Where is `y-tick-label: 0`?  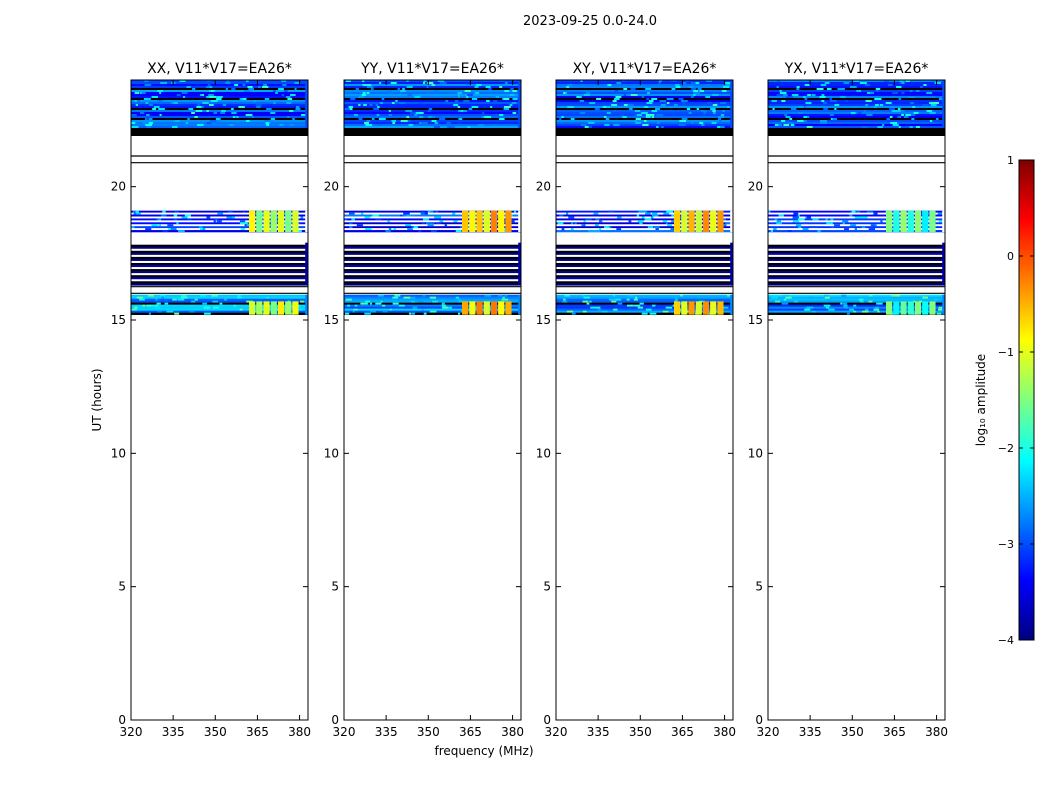
y-tick-label: 0 is located at coordinates (547, 720).